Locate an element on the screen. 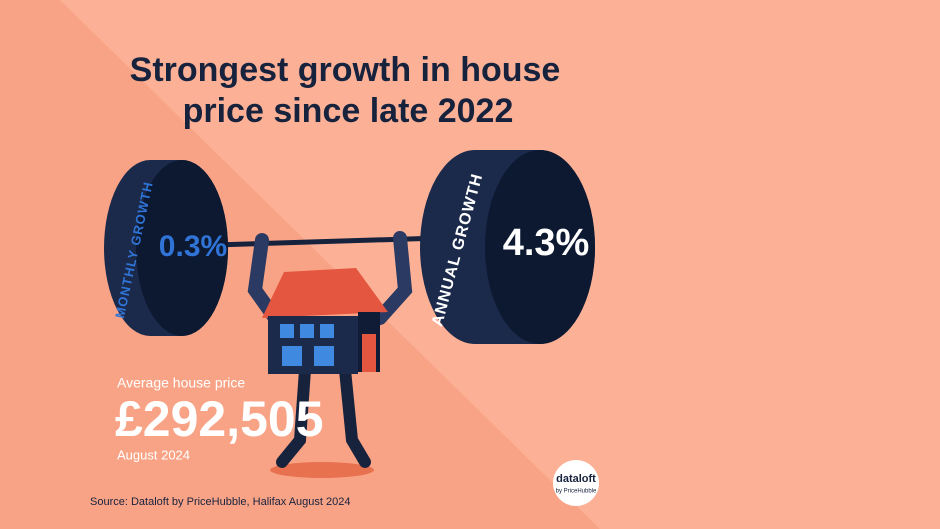 Image resolution: width=940 pixels, height=529 pixels. price-date: August 2024 is located at coordinates (153, 454).